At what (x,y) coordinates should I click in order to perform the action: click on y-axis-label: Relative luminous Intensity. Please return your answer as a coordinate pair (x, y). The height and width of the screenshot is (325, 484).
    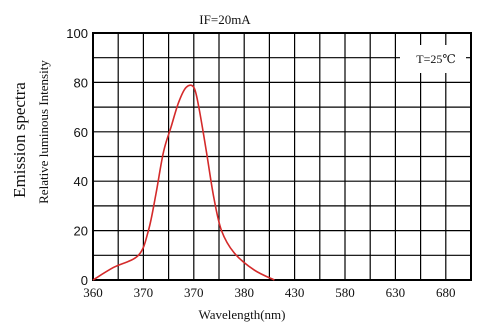
    Looking at the image, I should click on (43, 132).